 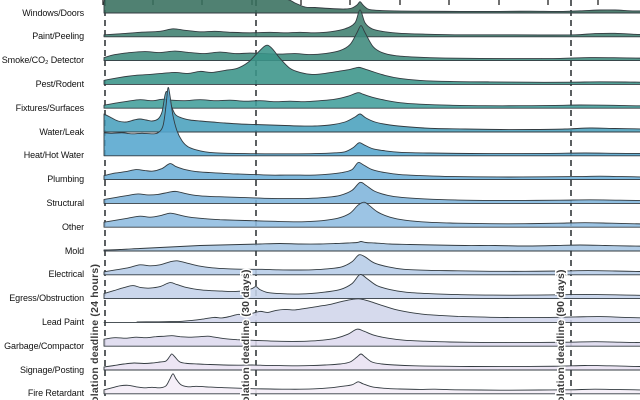 I want to click on ridge-other, so click(x=371, y=214).